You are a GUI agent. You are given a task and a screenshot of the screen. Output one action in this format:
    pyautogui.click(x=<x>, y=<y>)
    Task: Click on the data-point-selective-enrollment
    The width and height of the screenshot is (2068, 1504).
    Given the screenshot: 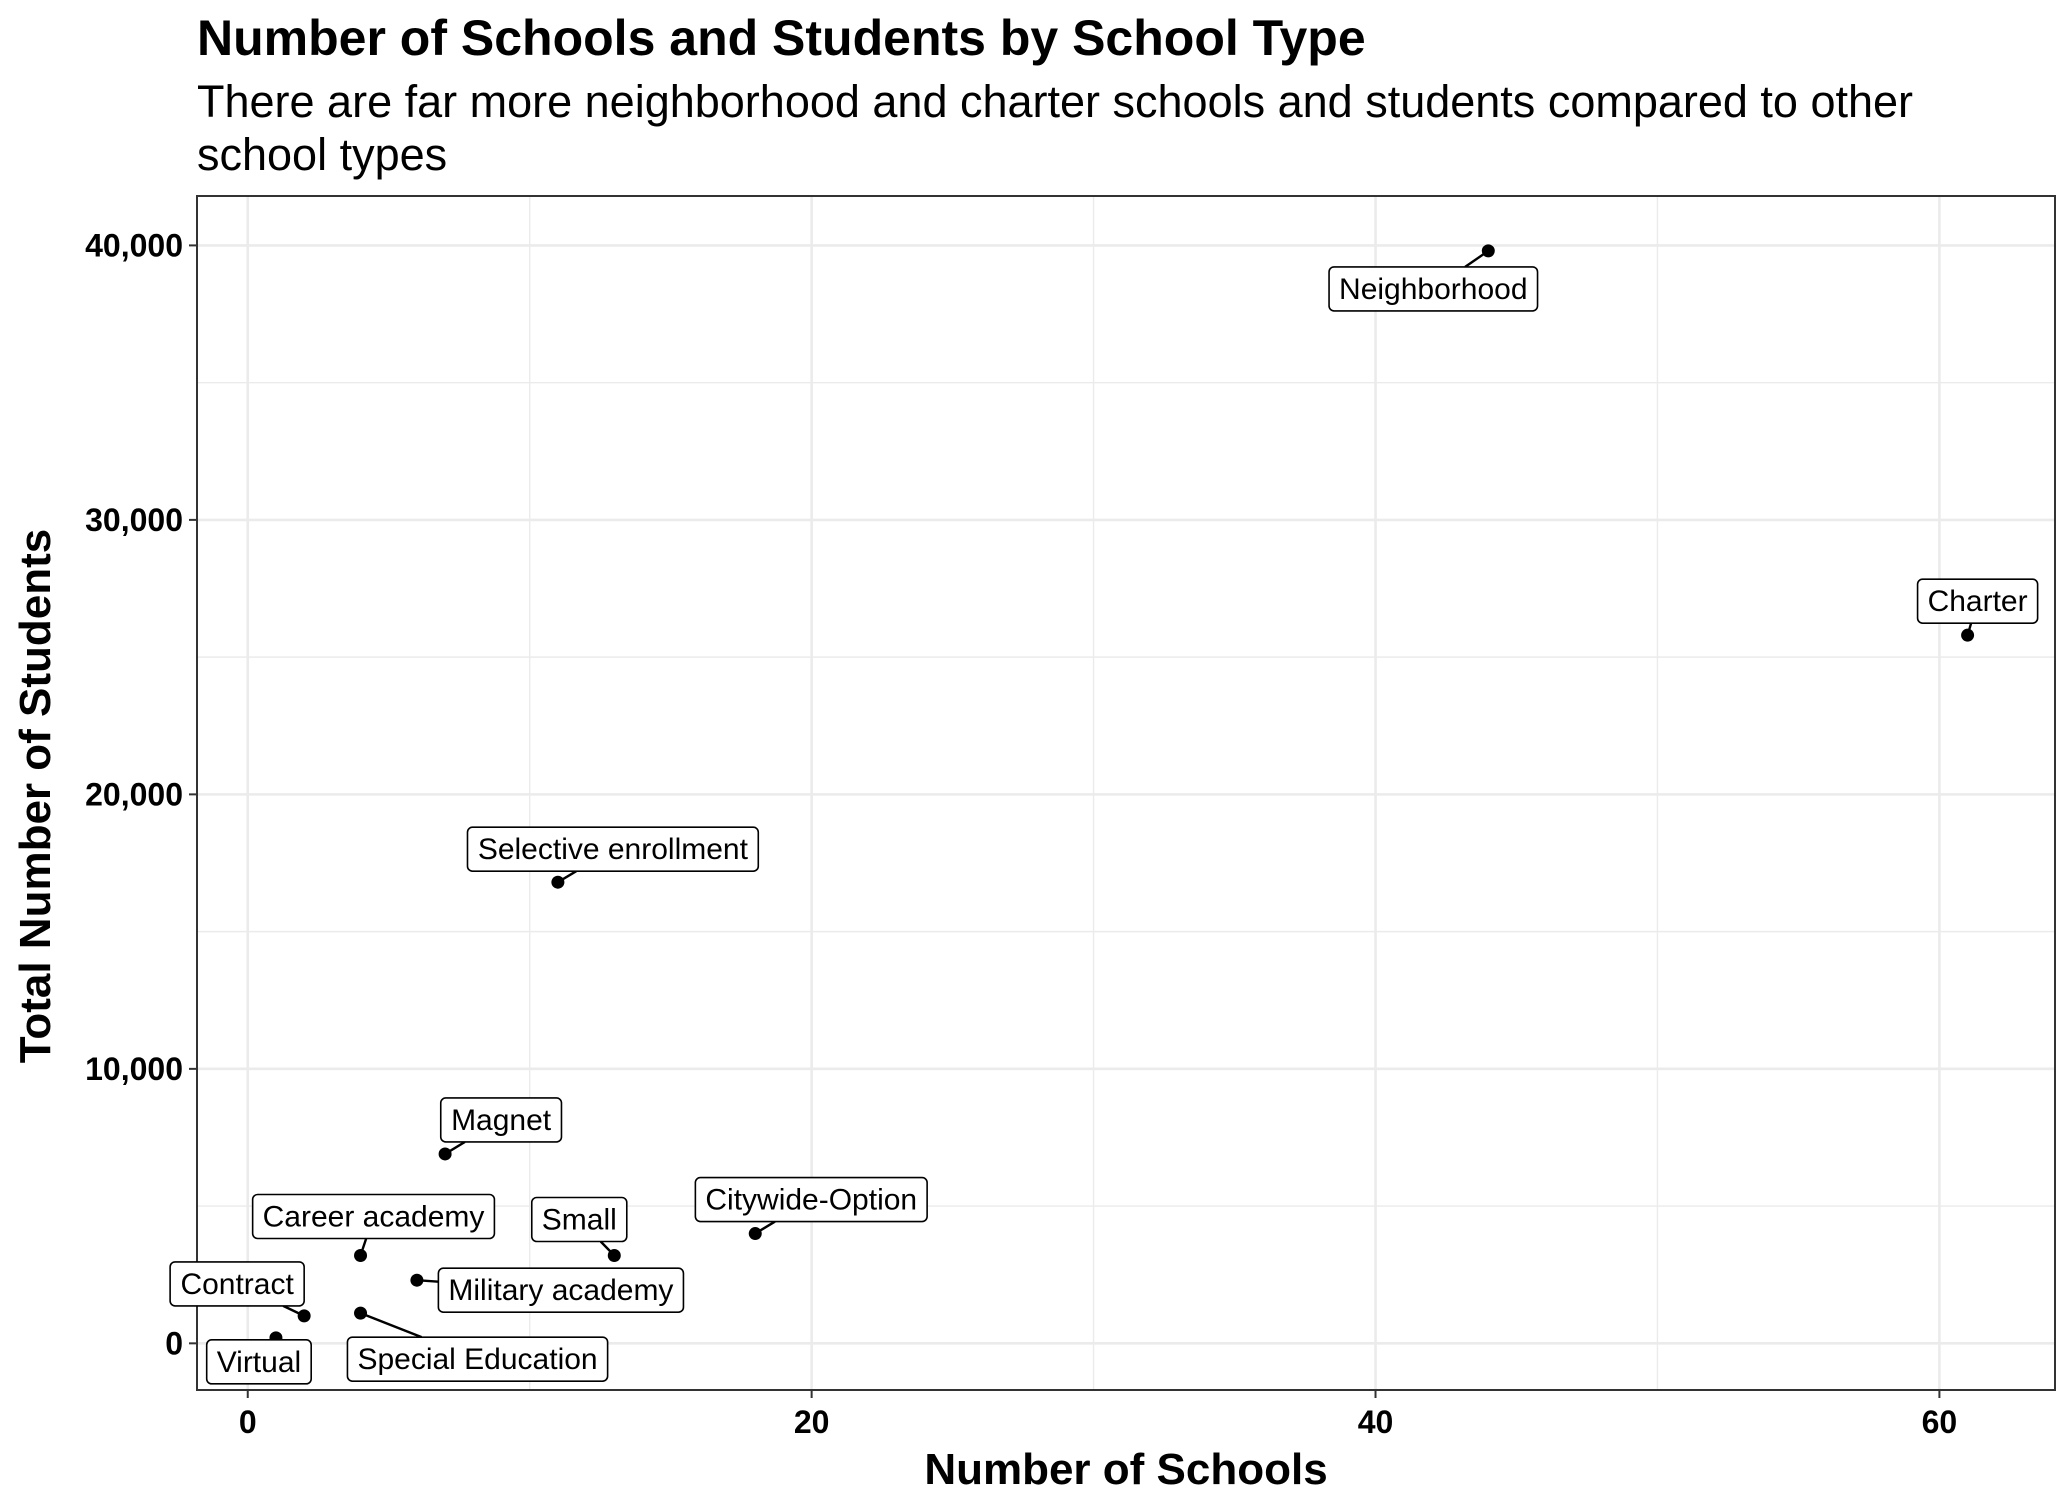 What is the action you would take?
    pyautogui.click(x=558, y=882)
    